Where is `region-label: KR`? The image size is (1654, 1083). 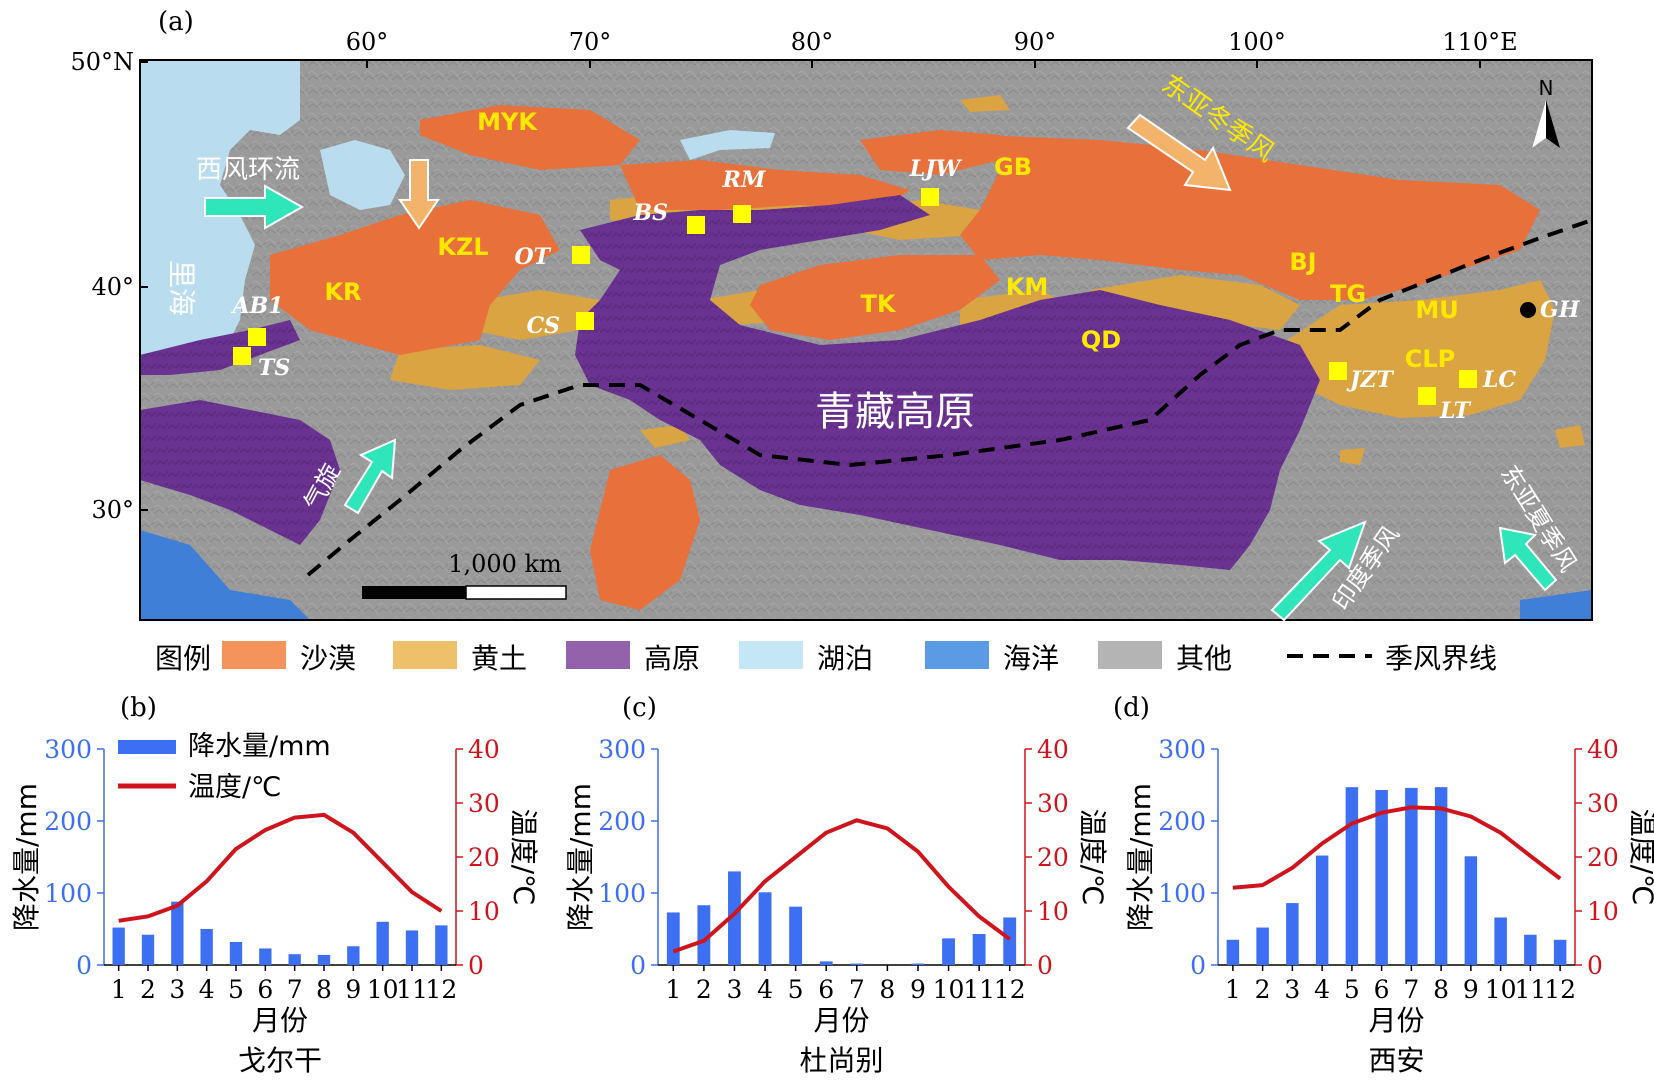
region-label: KR is located at coordinates (342, 292).